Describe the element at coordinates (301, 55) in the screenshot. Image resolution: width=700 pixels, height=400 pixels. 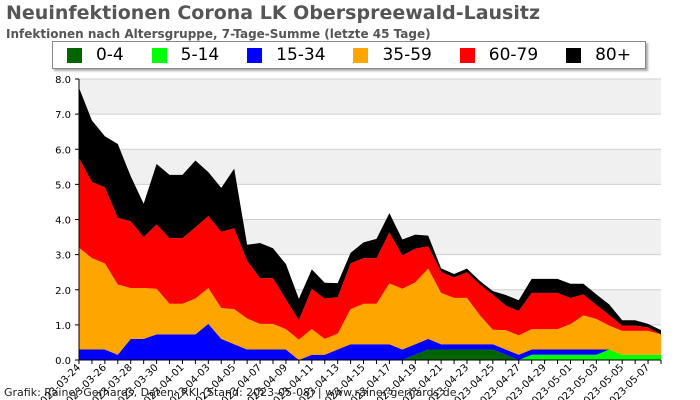
I see `legend-label: 15-34` at that location.